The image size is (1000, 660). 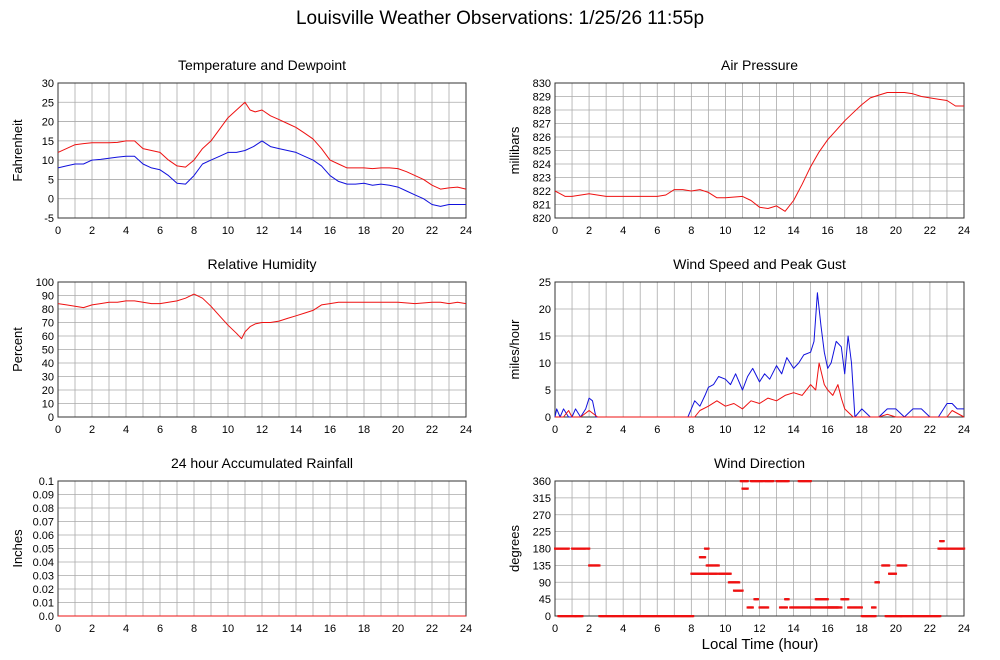 I want to click on y-tick-label: 315, so click(x=542, y=499).